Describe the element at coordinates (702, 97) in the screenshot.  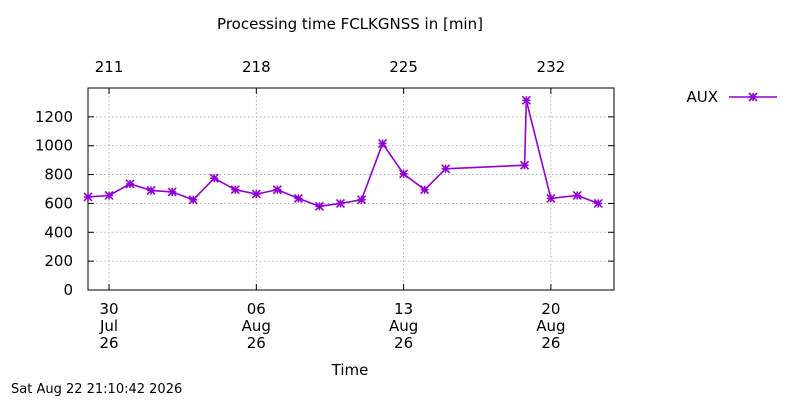
I see `legend-label: AUX` at that location.